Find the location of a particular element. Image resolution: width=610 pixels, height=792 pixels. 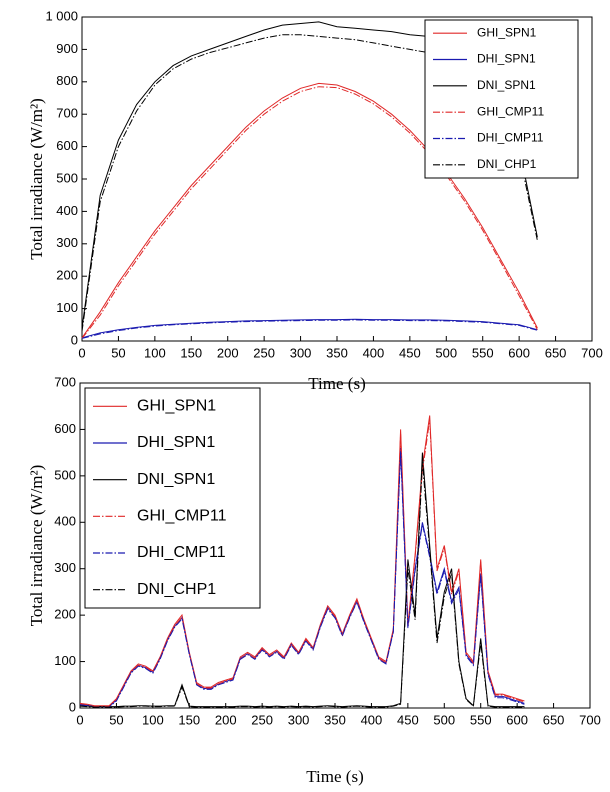

y-tick-label: 800 is located at coordinates (67, 80).